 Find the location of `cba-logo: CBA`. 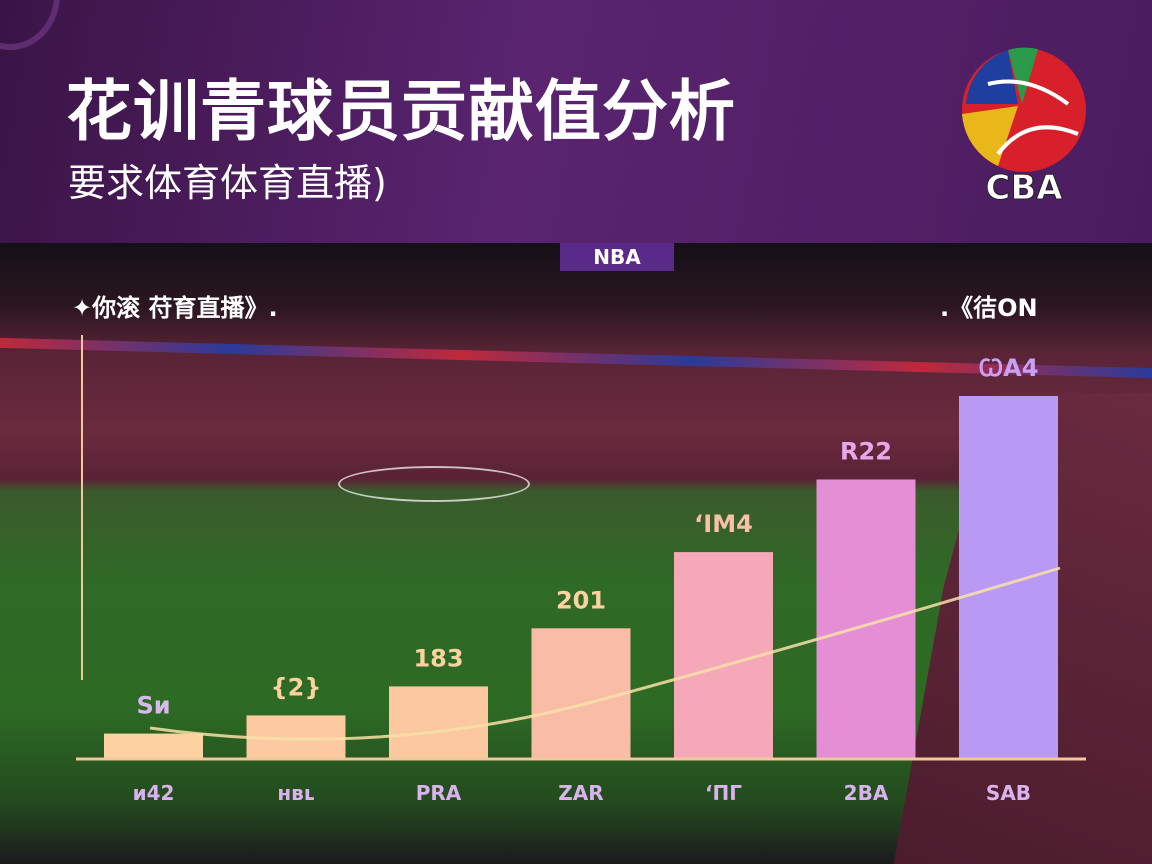

cba-logo: CBA is located at coordinates (1024, 128).